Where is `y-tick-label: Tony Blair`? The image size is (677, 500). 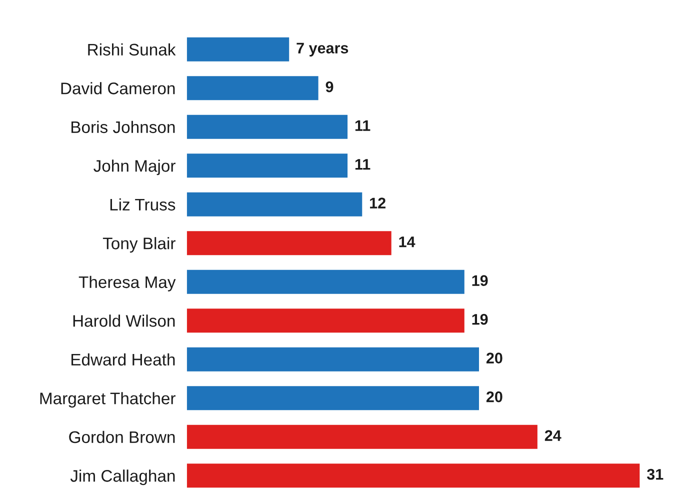
y-tick-label: Tony Blair is located at coordinates (139, 245).